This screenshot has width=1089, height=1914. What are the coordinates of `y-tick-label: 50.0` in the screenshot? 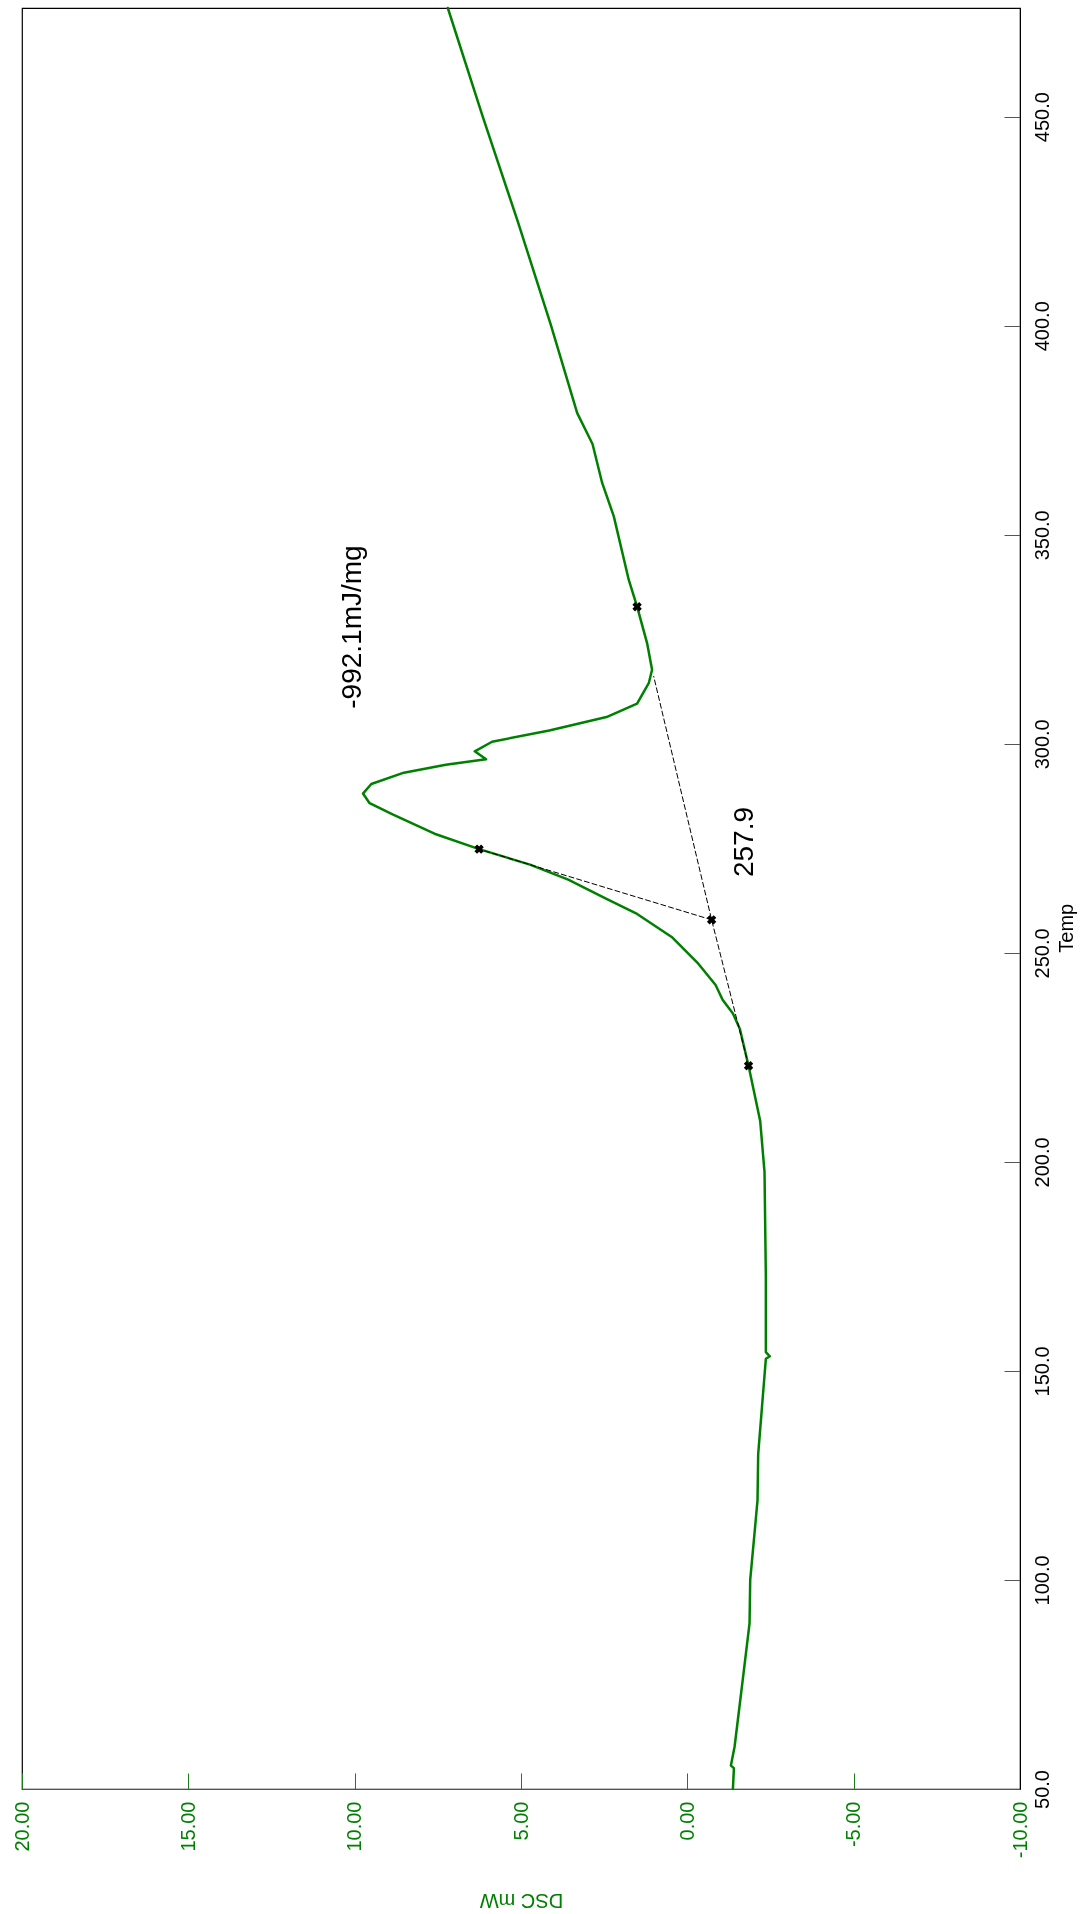 It's located at (1041, 1789).